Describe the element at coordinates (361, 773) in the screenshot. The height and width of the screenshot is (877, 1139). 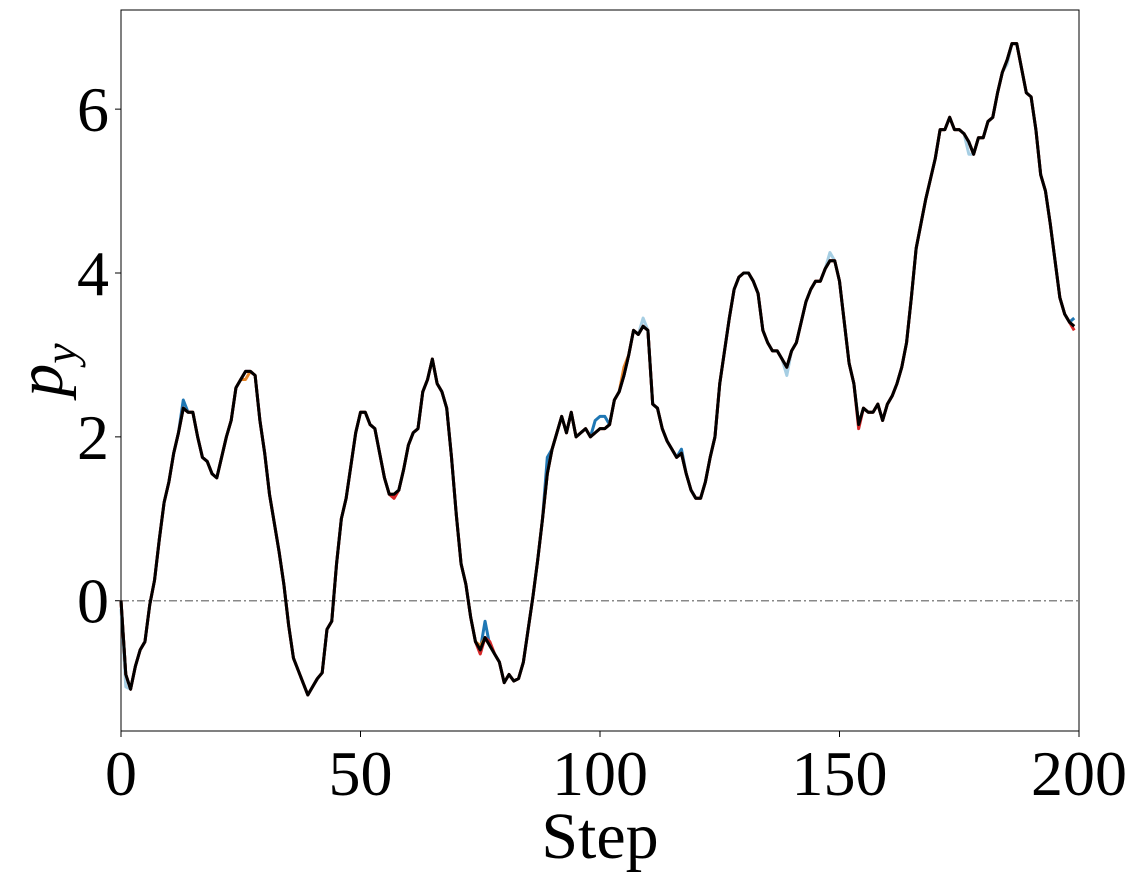
I see `x-tick-label: 50` at that location.